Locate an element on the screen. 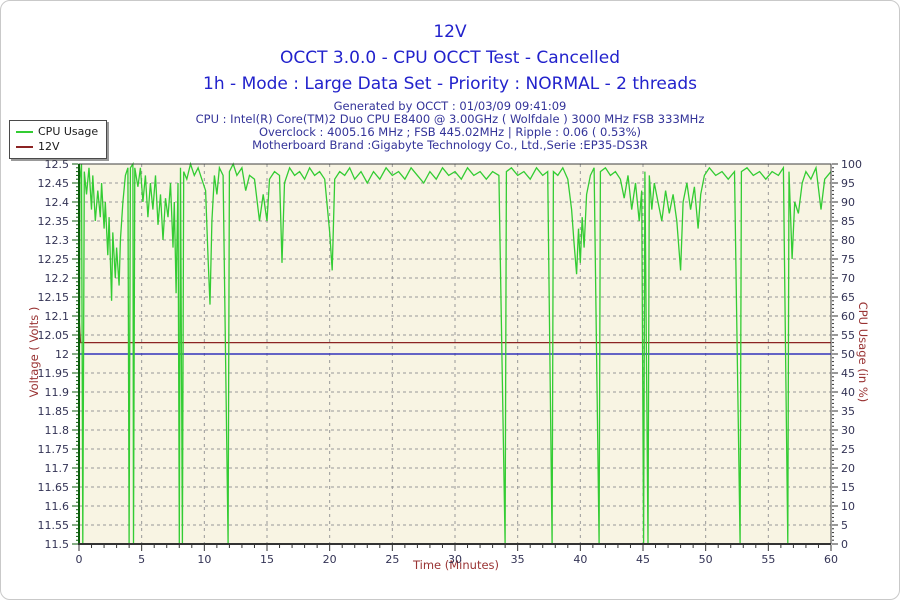 This screenshot has height=600, width=900. y-right-tick-label: 0 is located at coordinates (844, 544).